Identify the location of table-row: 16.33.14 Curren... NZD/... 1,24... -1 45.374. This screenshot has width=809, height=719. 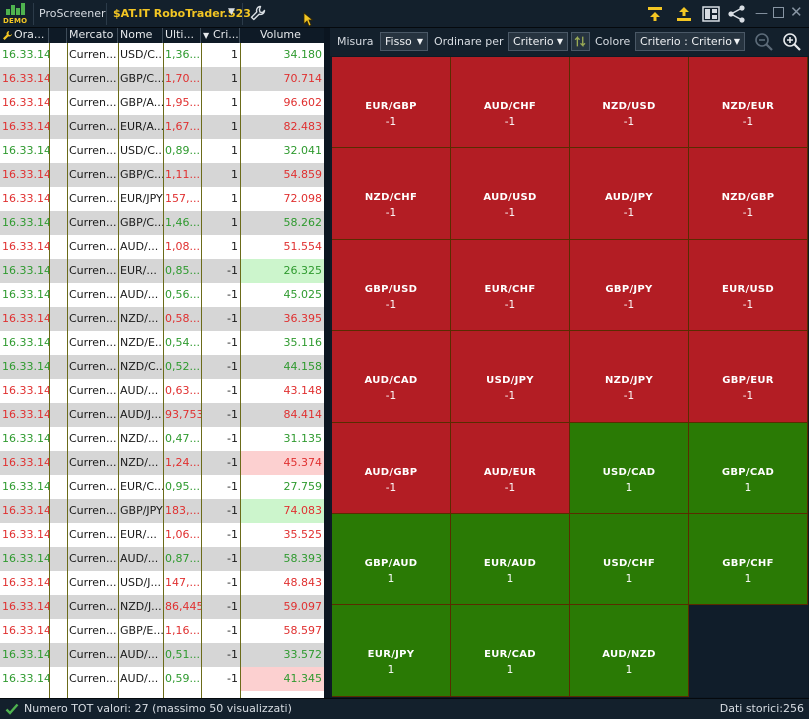
(162, 463).